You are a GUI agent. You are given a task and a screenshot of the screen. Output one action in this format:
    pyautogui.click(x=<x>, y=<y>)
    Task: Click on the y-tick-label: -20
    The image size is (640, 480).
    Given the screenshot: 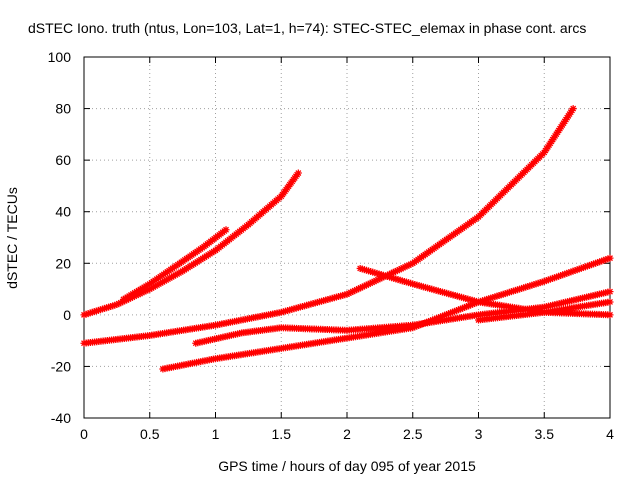 What is the action you would take?
    pyautogui.click(x=61, y=366)
    